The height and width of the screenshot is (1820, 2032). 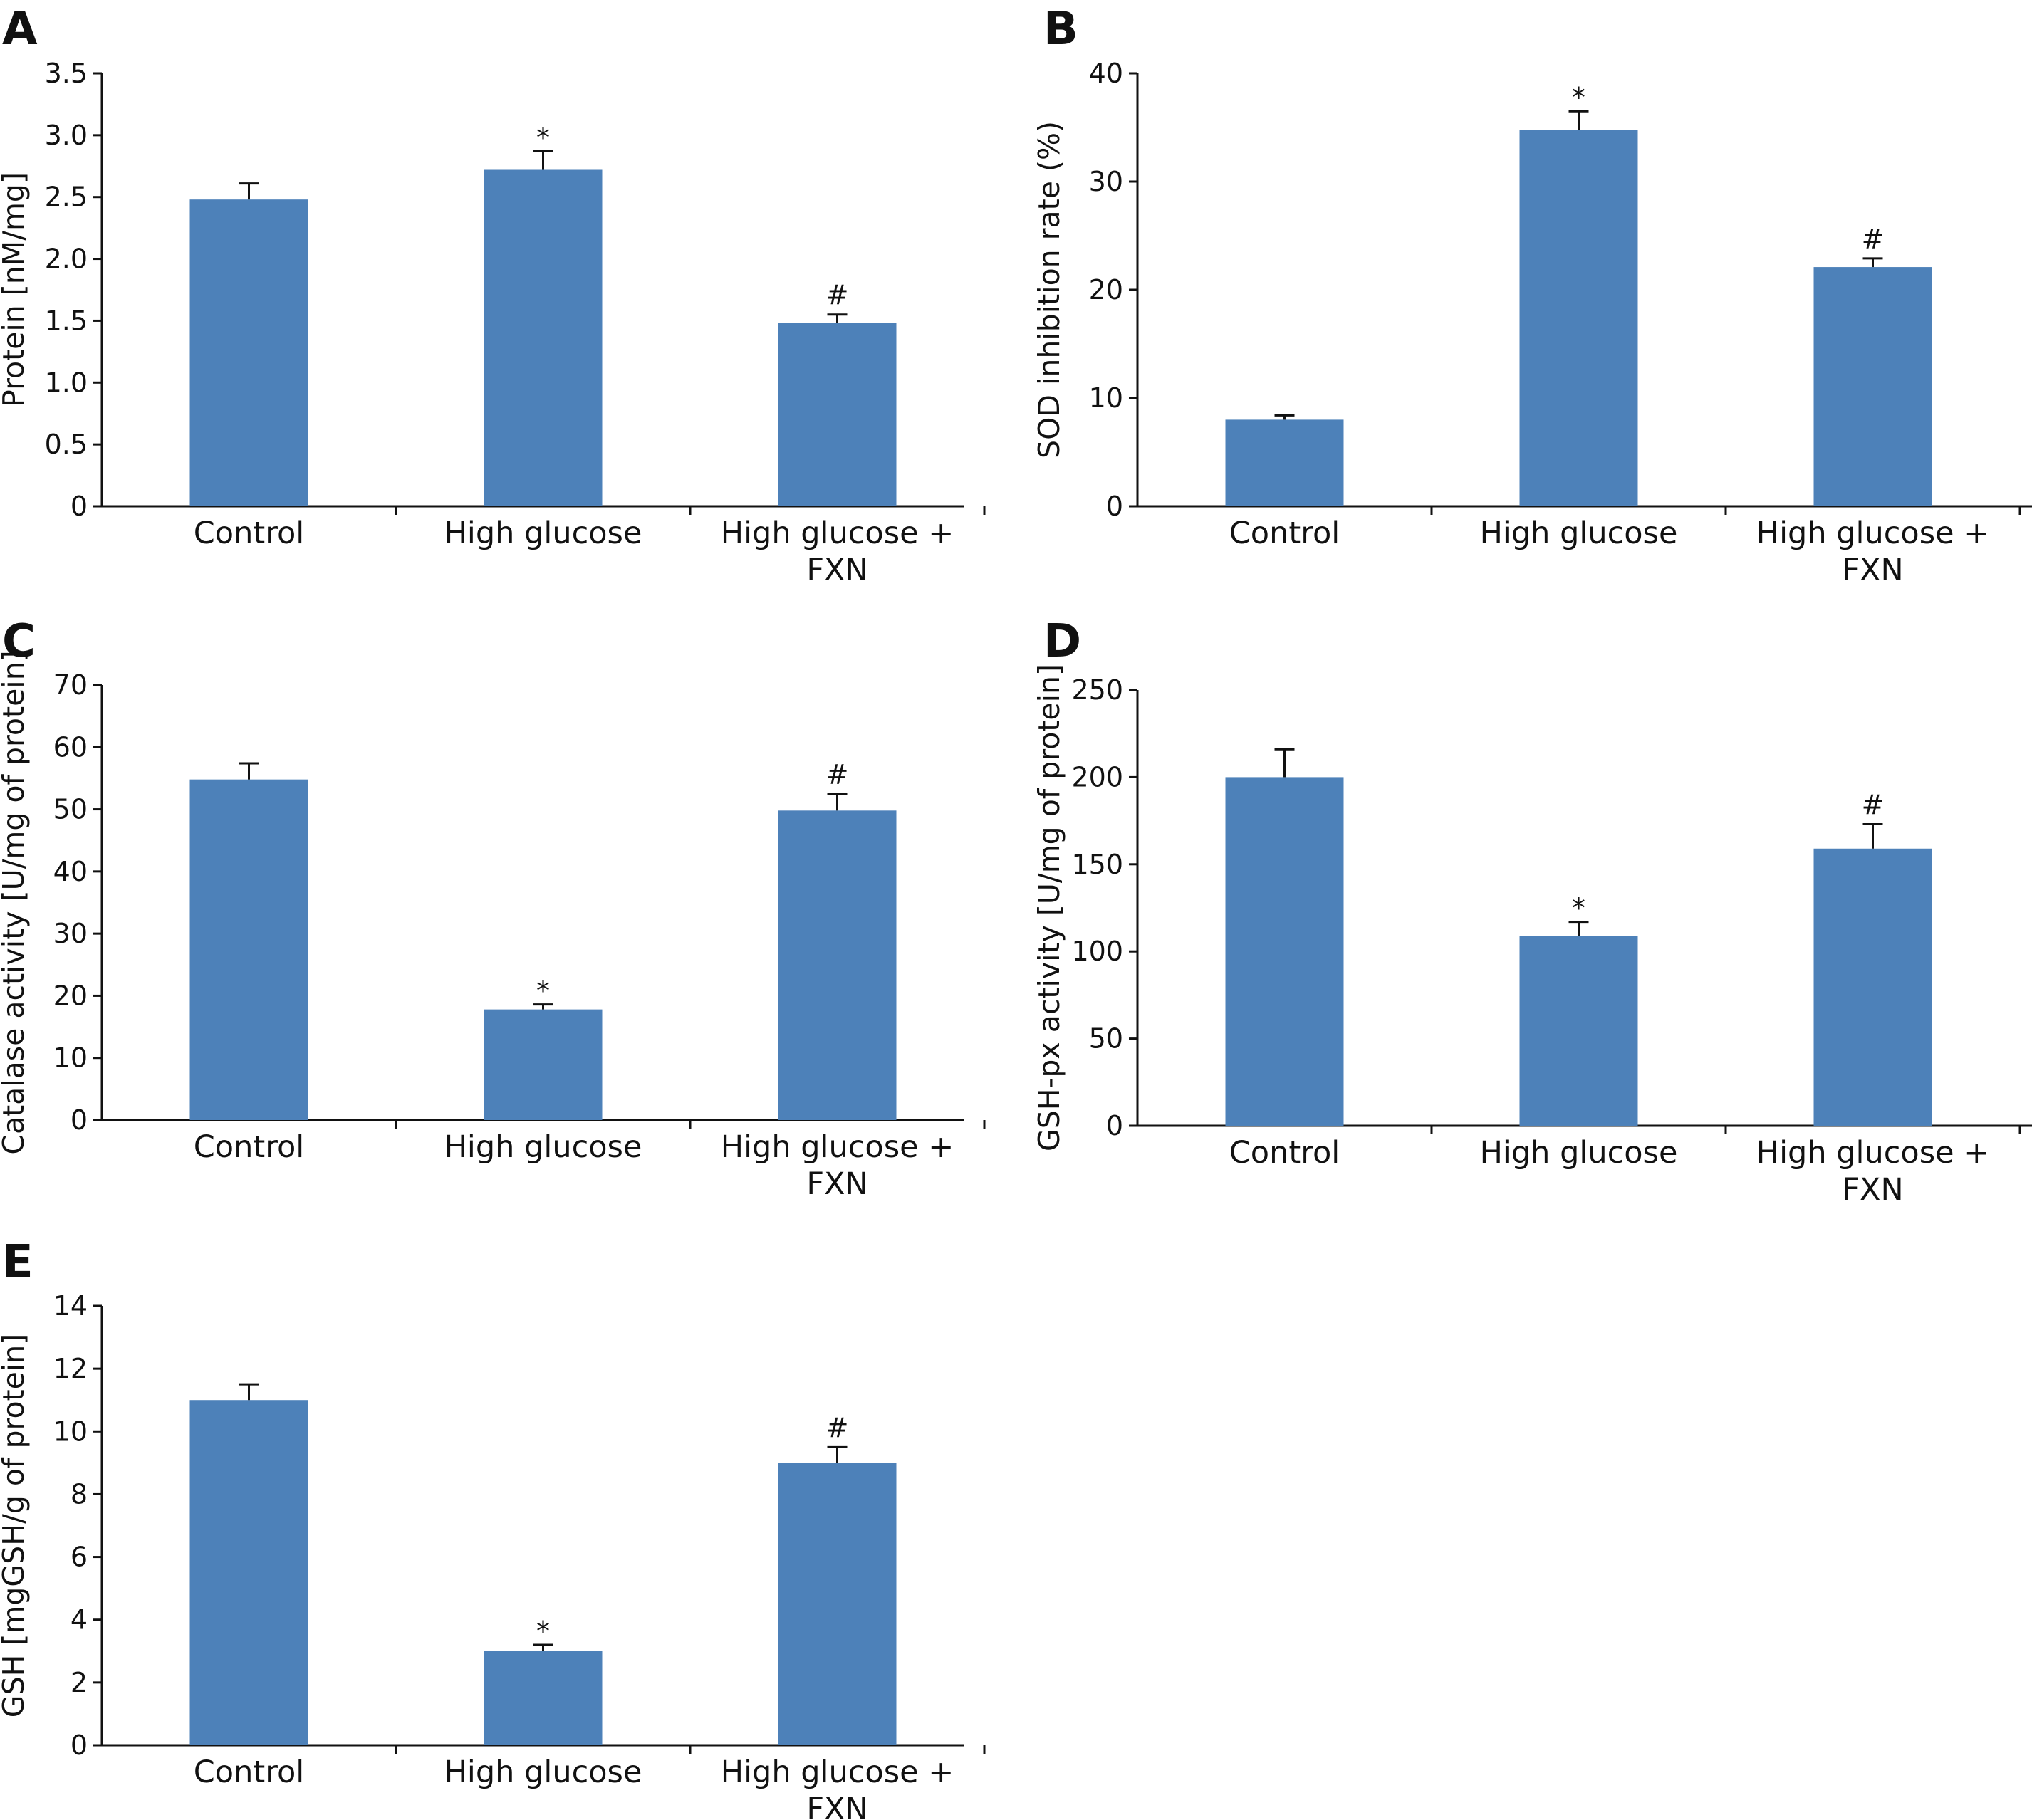 I want to click on y-tick-label: 3.5, so click(x=67, y=73).